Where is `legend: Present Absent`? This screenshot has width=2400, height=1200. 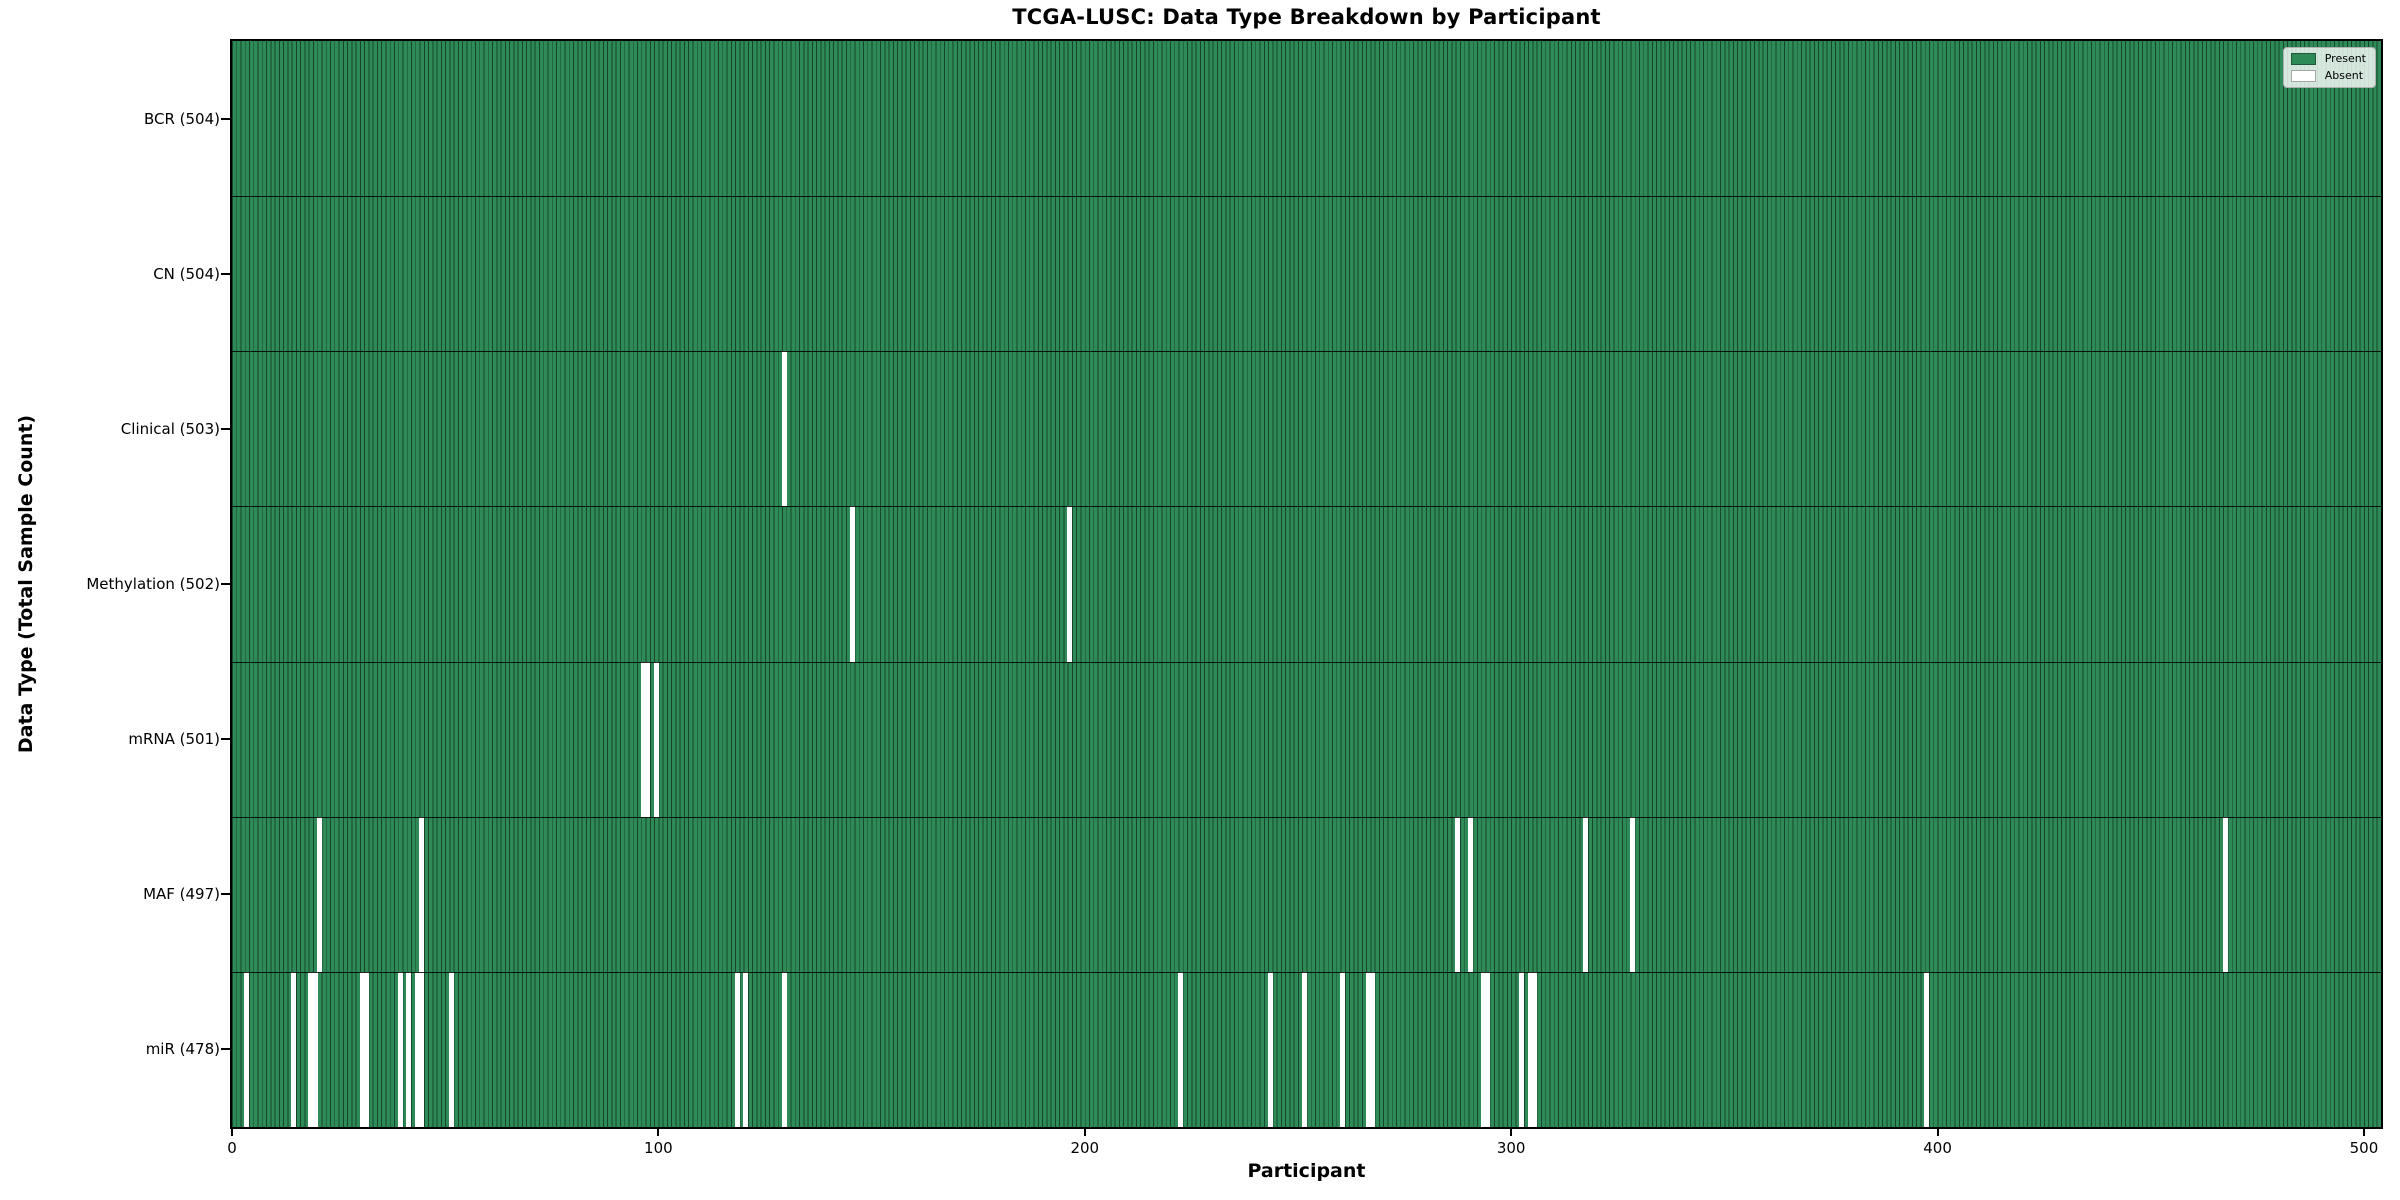
legend: Present Absent is located at coordinates (2329, 67).